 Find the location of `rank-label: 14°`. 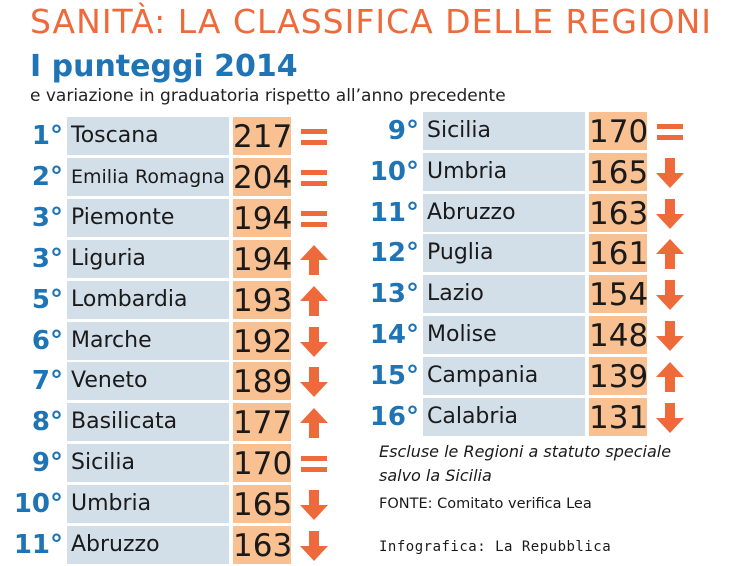

rank-label: 14° is located at coordinates (394, 335).